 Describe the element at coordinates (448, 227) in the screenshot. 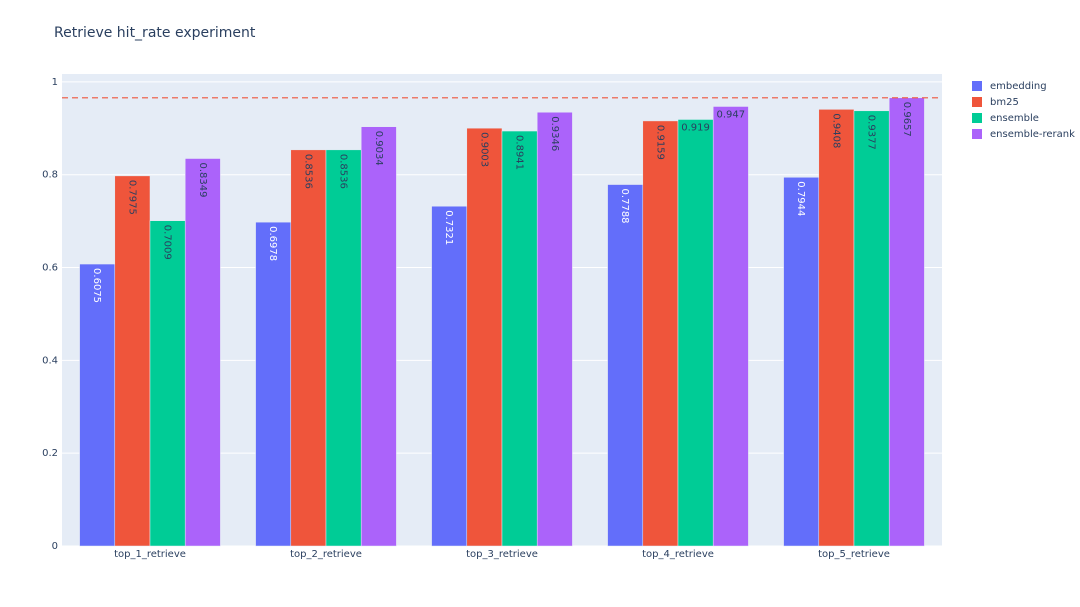

I see `value-label: 0.7321` at that location.